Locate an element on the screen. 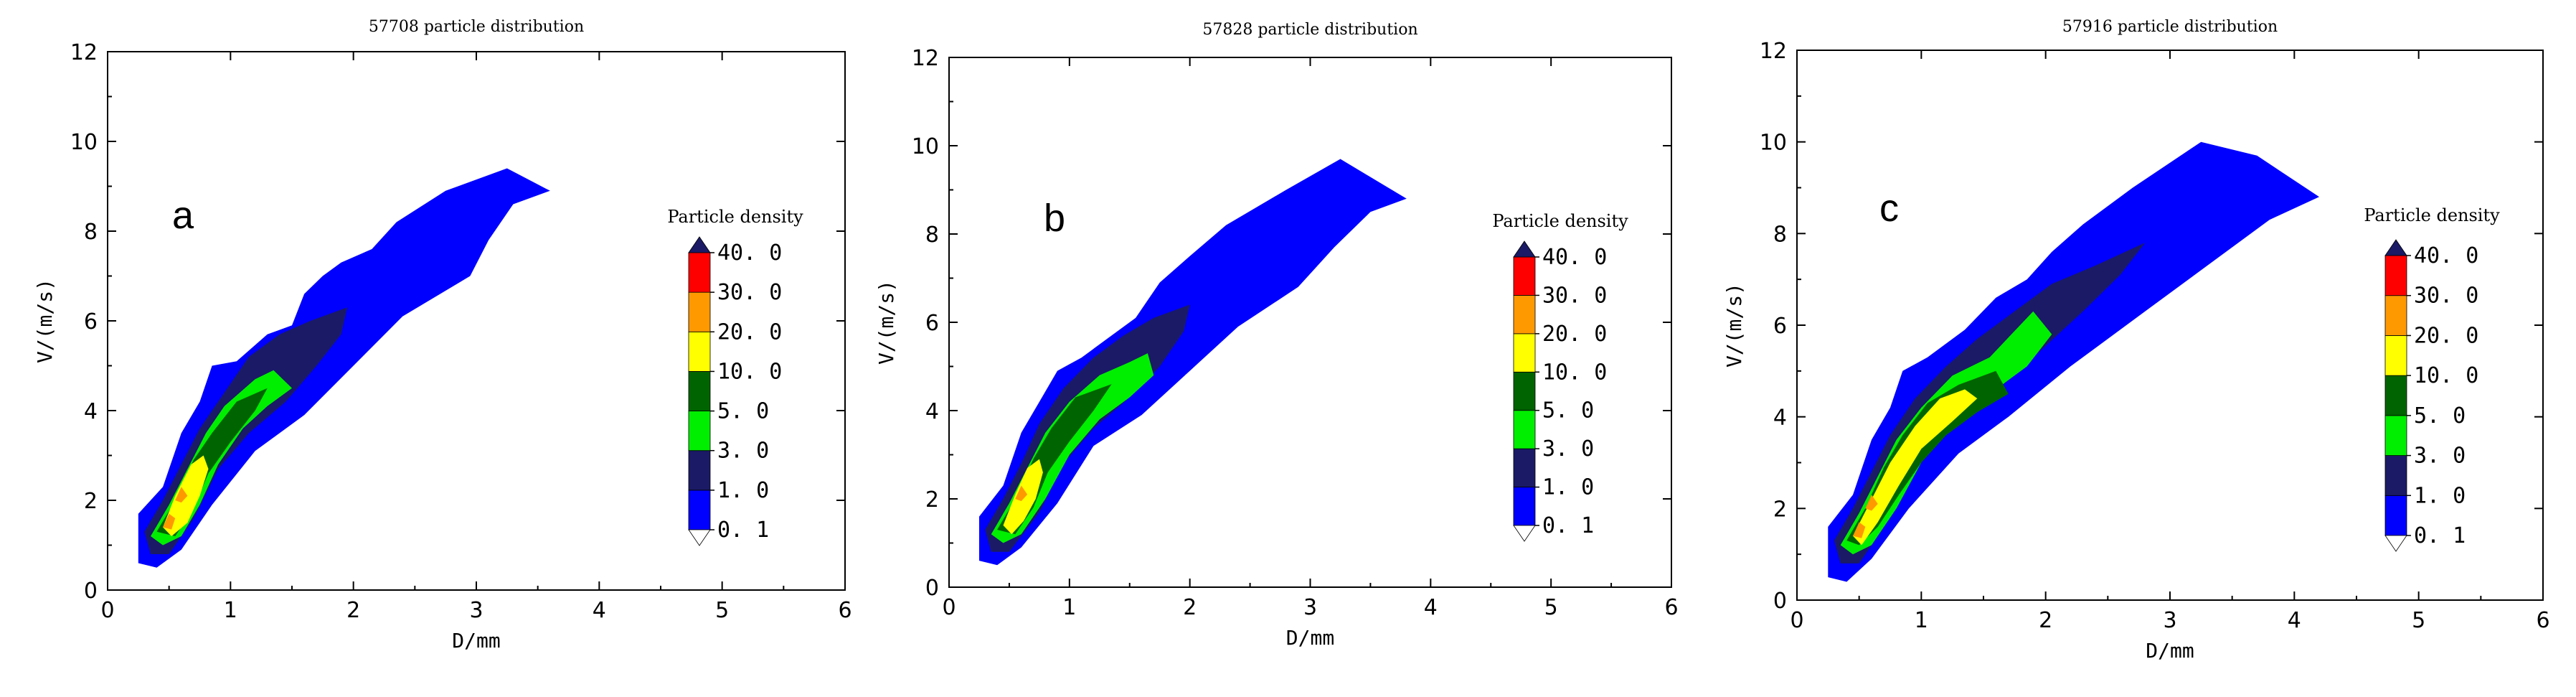 The image size is (2576, 697). chart-title: 57828 particle distribution is located at coordinates (1309, 30).